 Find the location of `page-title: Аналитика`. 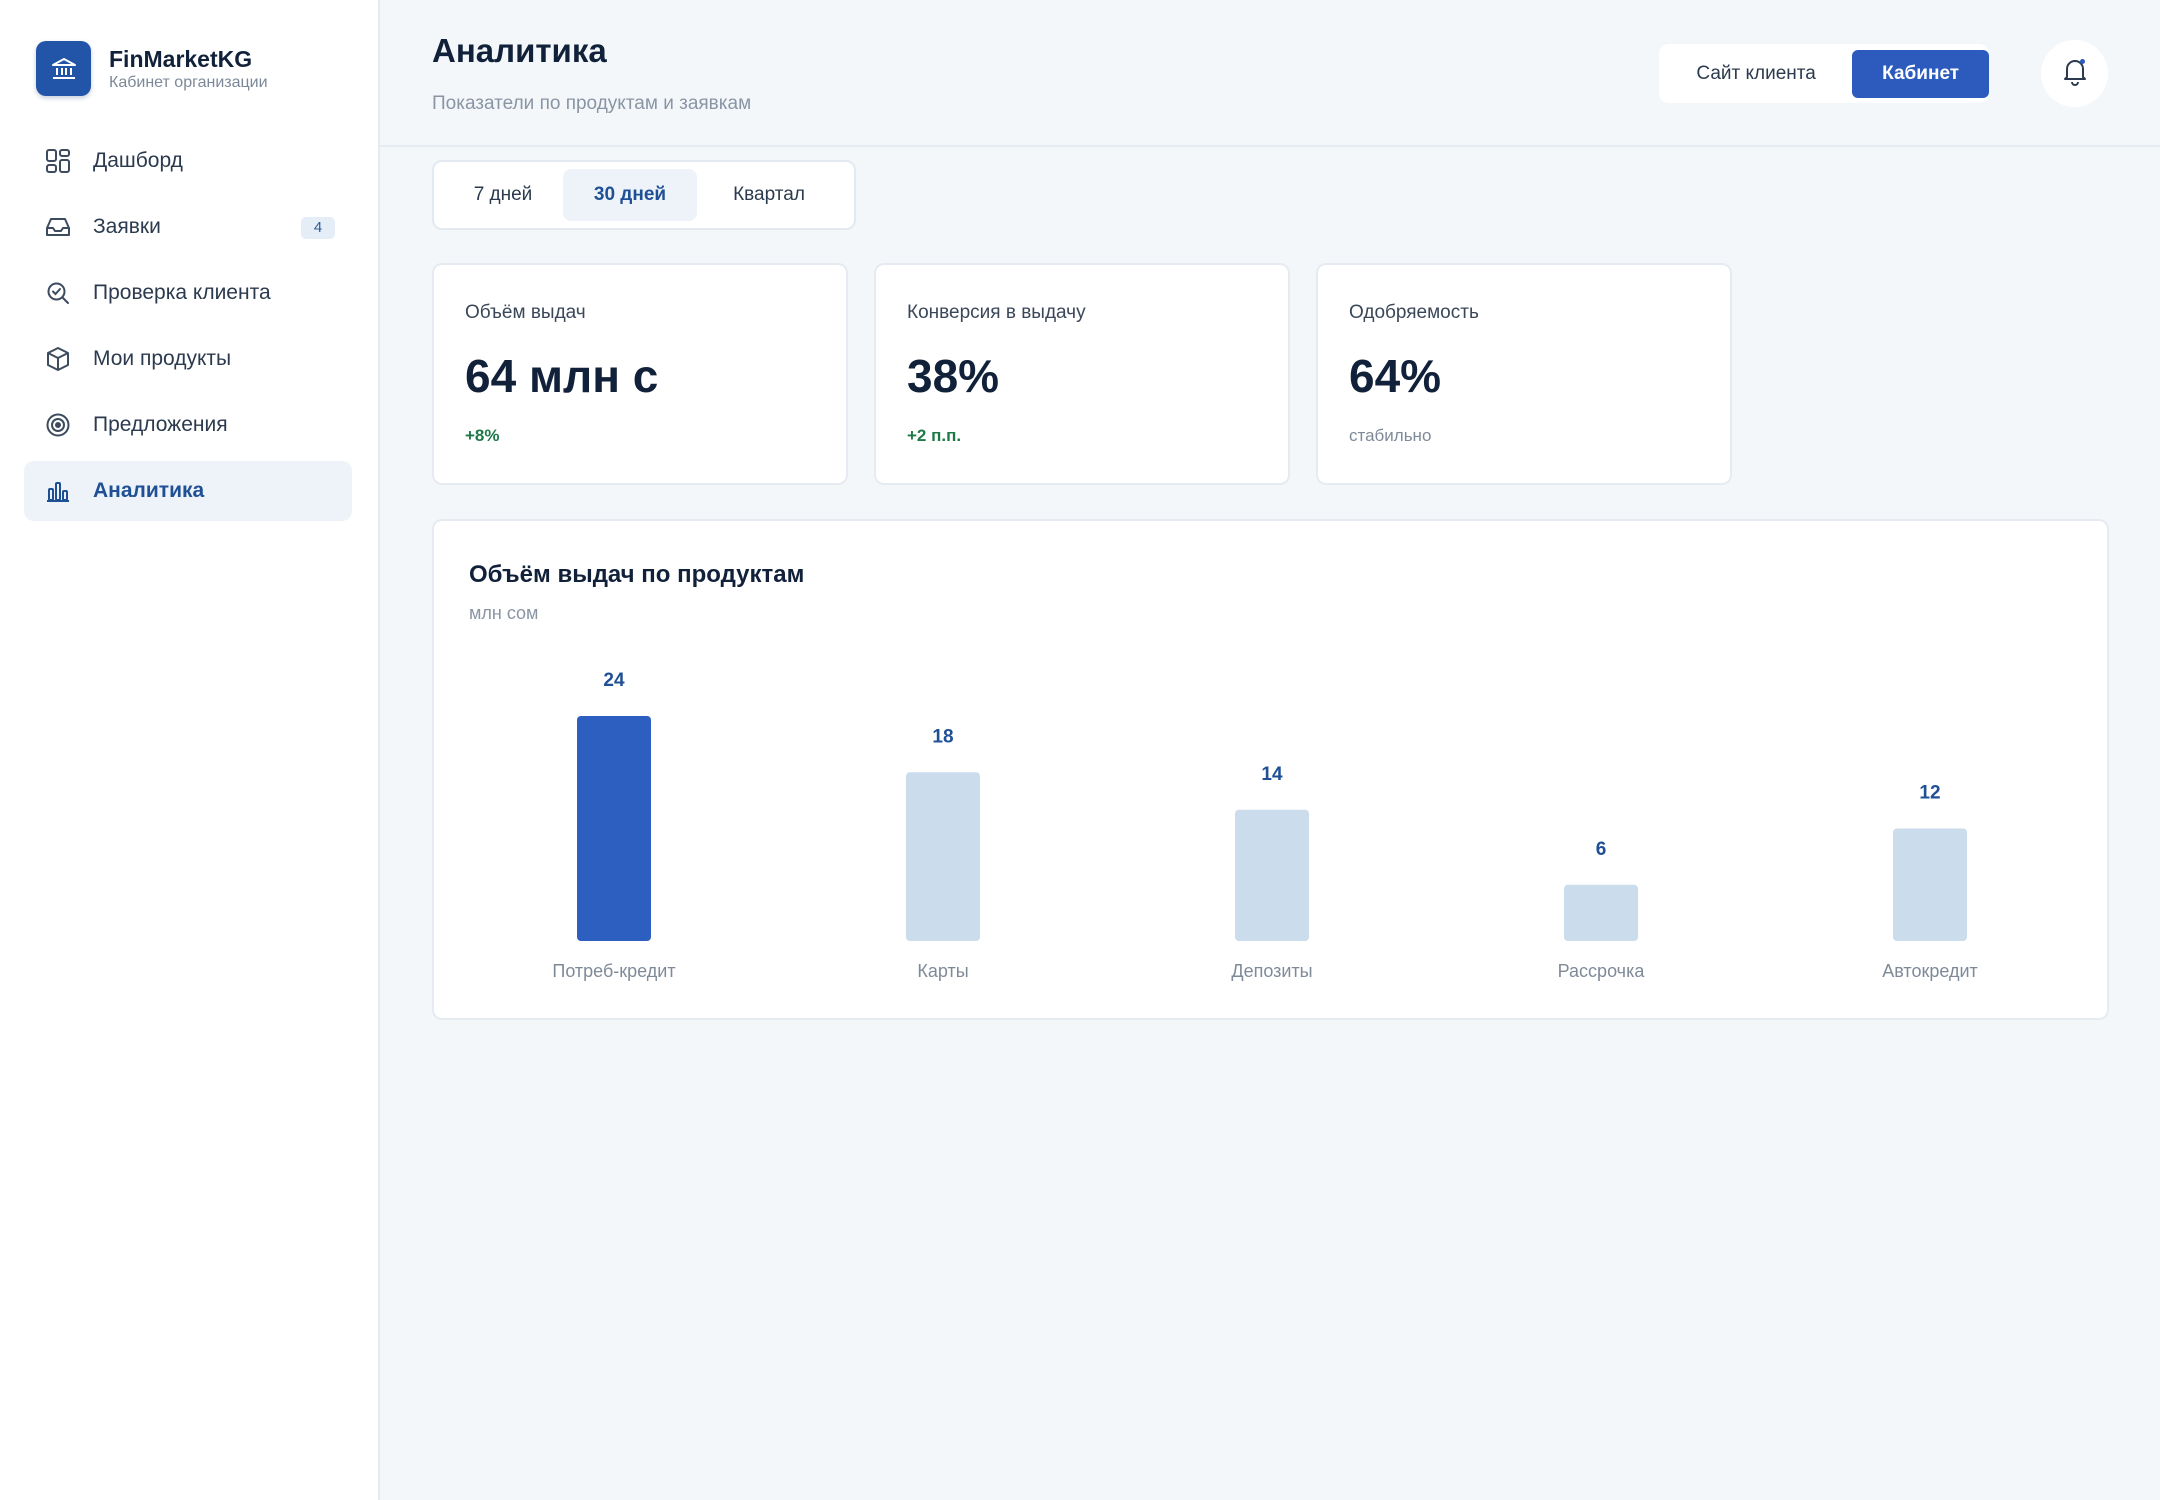

page-title: Аналитика is located at coordinates (519, 50).